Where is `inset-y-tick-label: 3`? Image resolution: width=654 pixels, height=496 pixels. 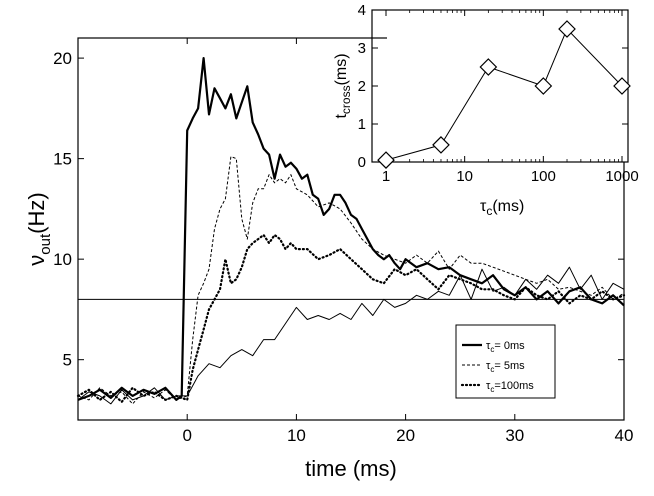
inset-y-tick-label: 3 is located at coordinates (362, 48).